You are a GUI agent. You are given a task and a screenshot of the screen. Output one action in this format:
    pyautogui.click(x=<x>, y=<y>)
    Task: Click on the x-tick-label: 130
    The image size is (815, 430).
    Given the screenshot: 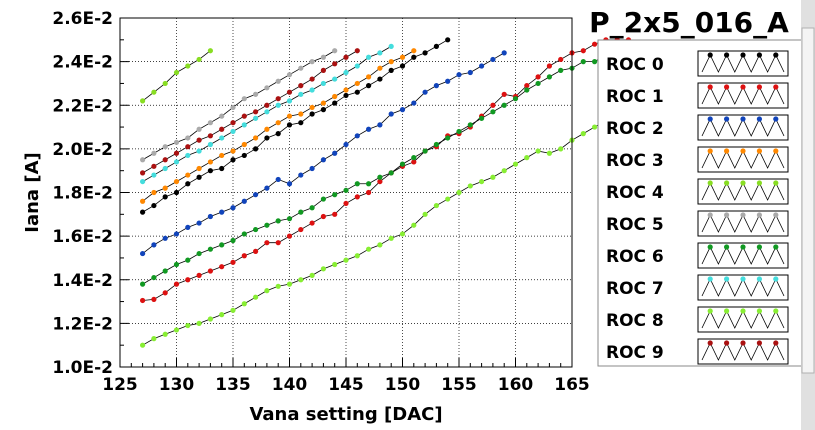 What is the action you would take?
    pyautogui.click(x=177, y=385)
    